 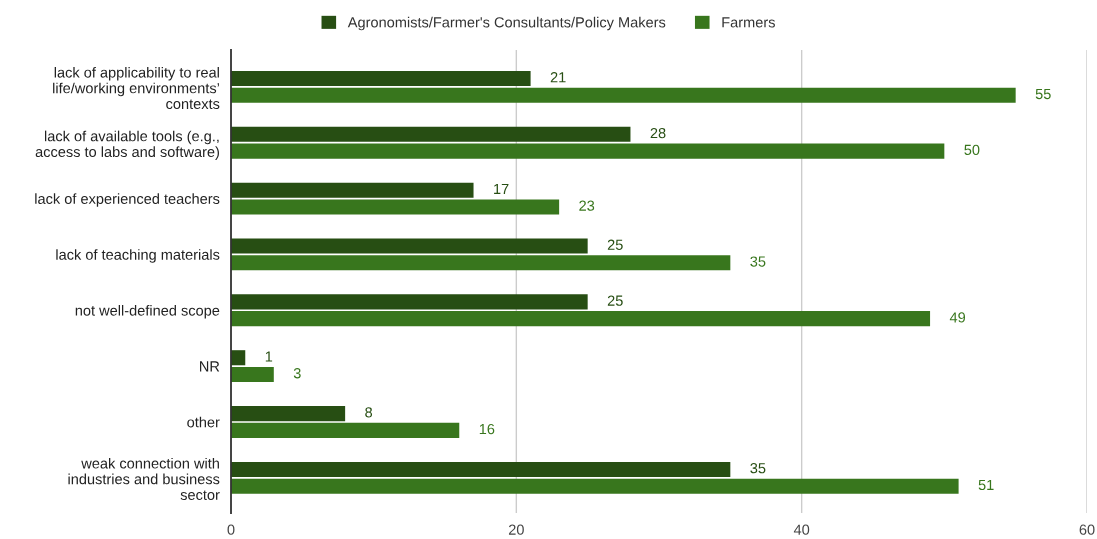 I want to click on data-label: 3, so click(x=297, y=373).